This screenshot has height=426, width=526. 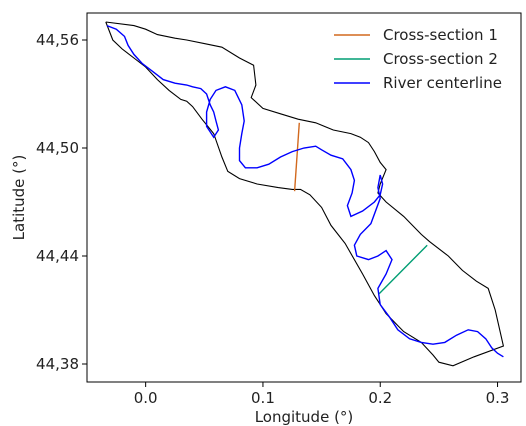 What do you see at coordinates (322, 394) in the screenshot?
I see `x-axis: 0.0 0.1 0.2 0.3` at bounding box center [322, 394].